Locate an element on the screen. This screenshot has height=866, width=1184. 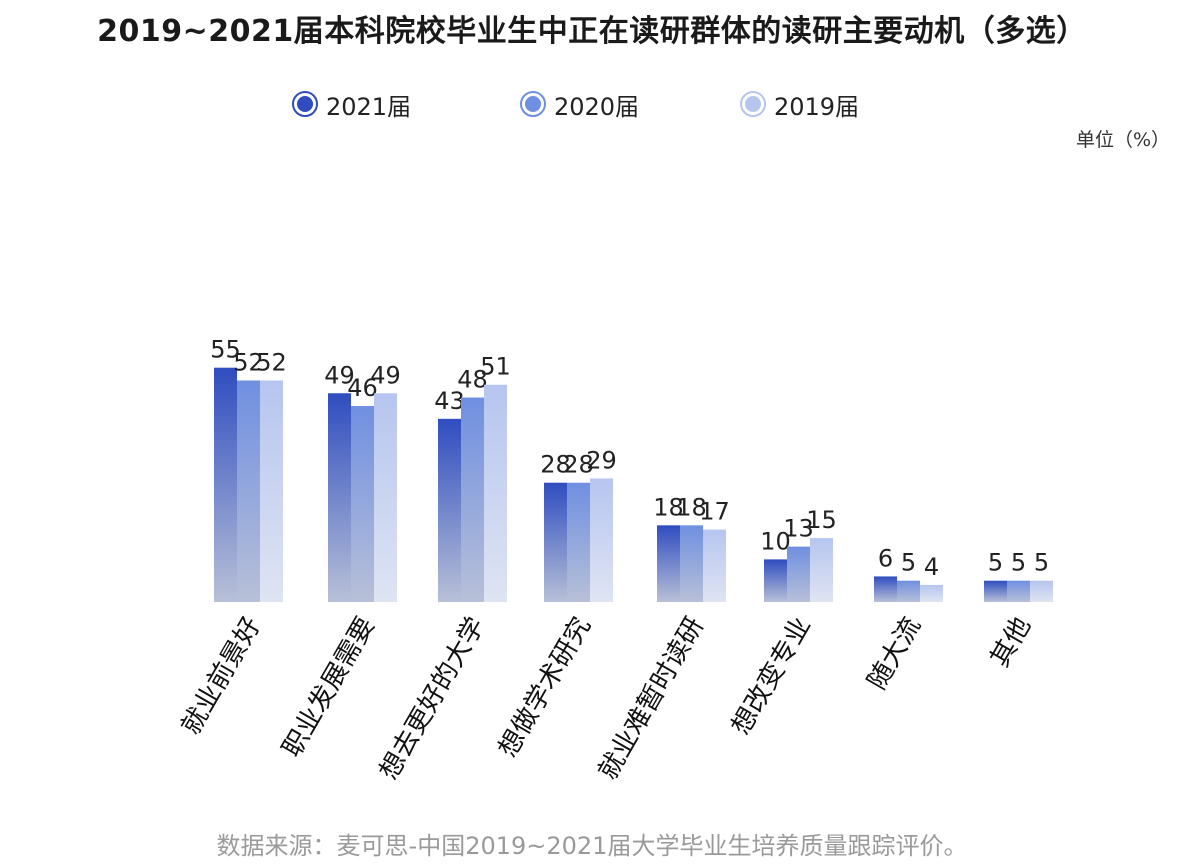
bar-2021届-想去更好的大学 is located at coordinates (449, 510).